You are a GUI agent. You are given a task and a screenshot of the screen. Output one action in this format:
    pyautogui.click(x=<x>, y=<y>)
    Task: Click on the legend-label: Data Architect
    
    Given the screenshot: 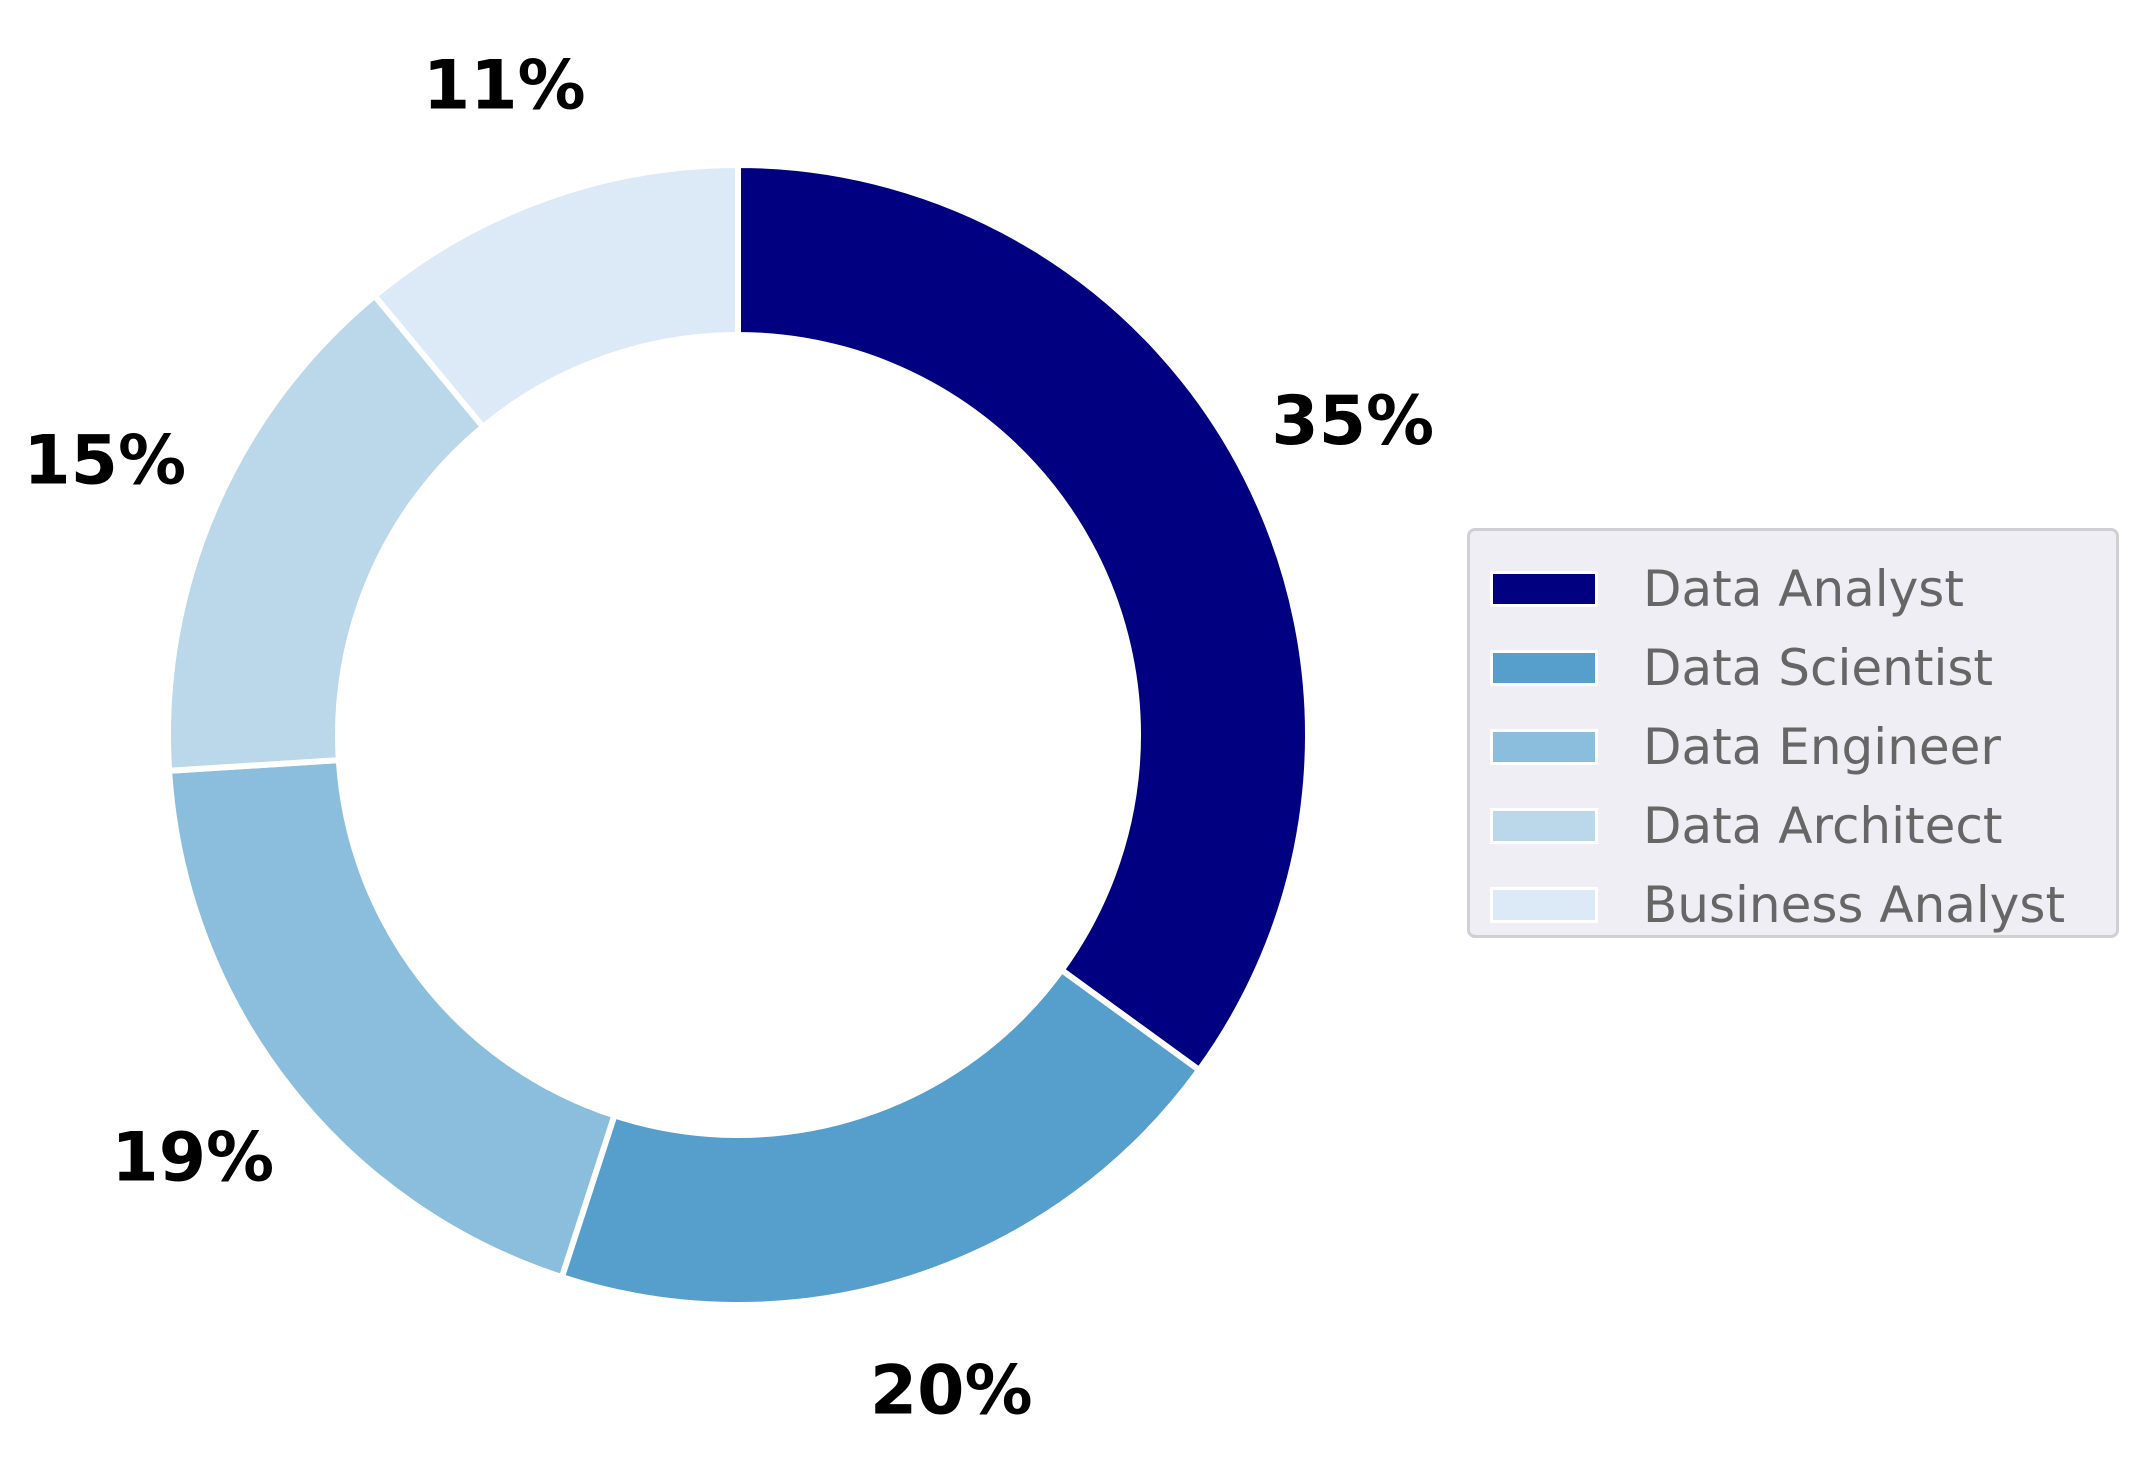 What is the action you would take?
    pyautogui.click(x=1823, y=825)
    